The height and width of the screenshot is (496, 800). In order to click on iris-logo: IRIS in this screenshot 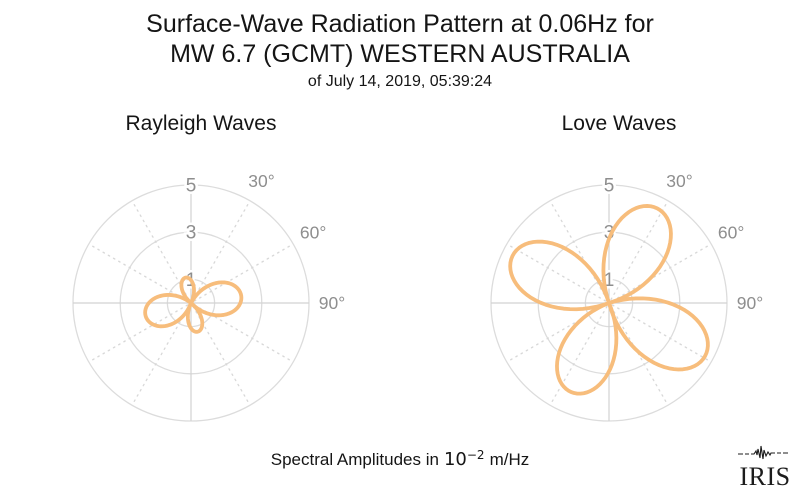, I will do `click(765, 466)`.